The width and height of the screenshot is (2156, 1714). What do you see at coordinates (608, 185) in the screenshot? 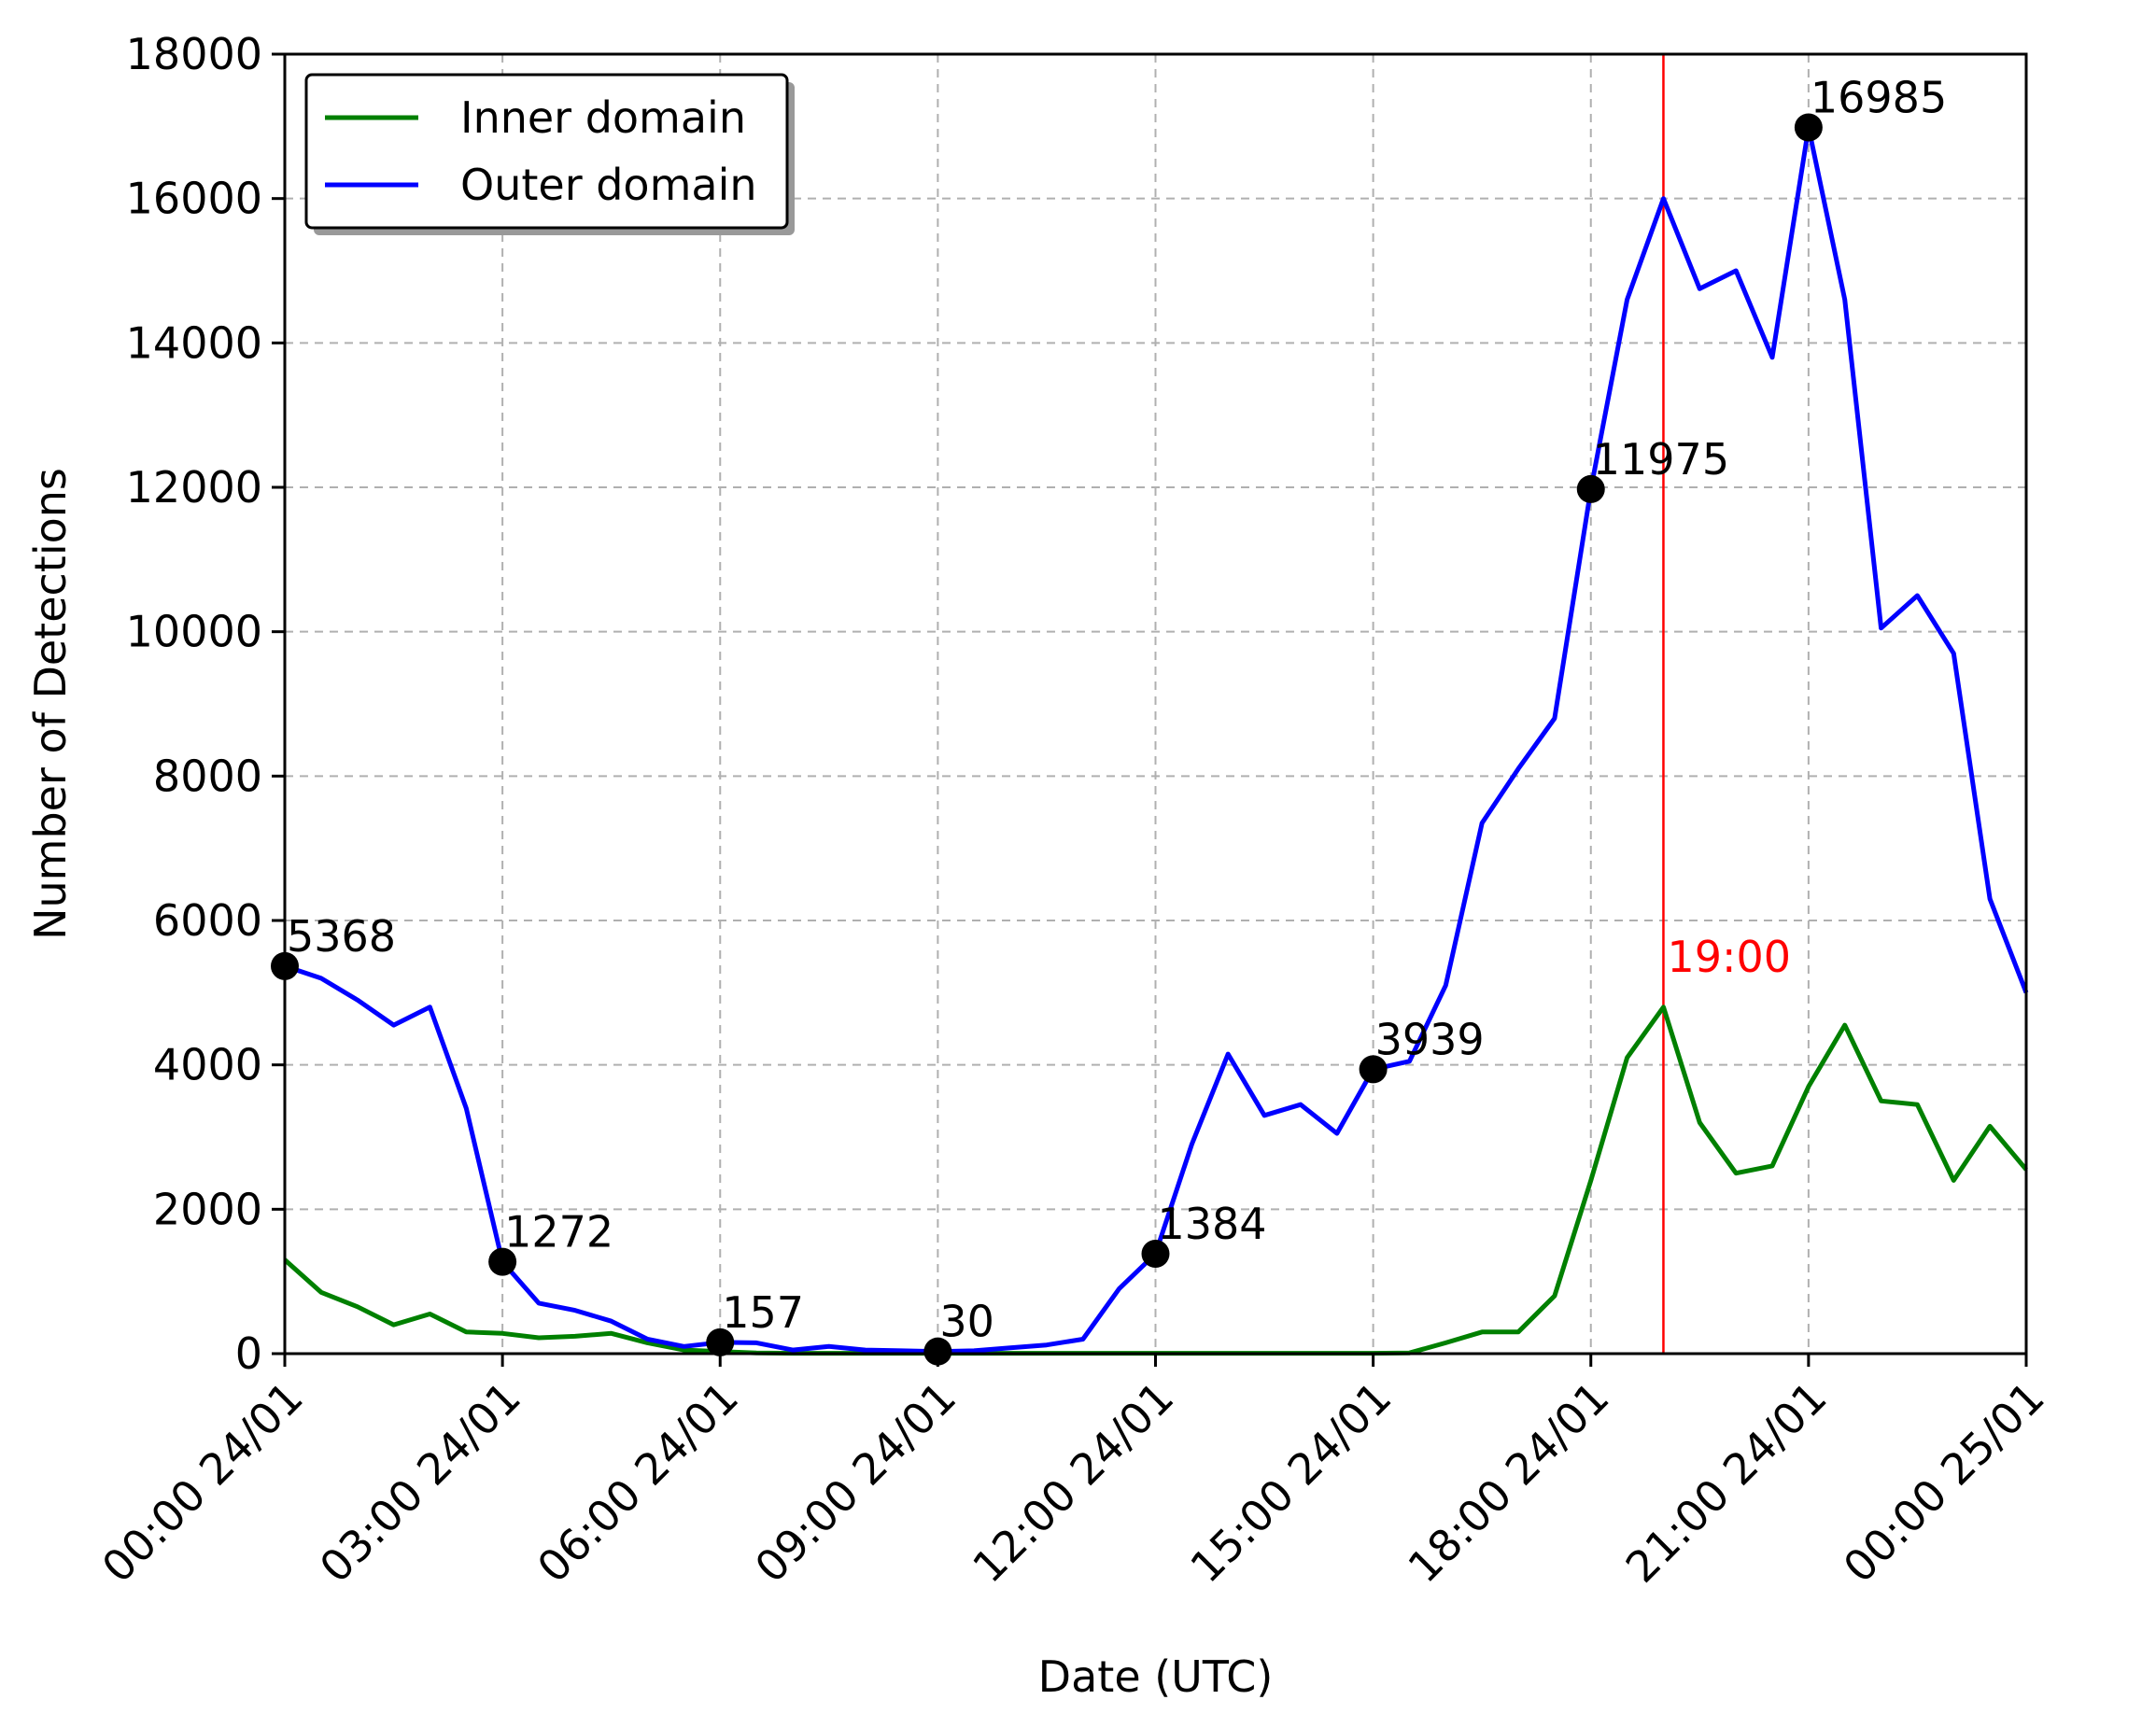
I see `legend-label-1: Outer domain` at bounding box center [608, 185].